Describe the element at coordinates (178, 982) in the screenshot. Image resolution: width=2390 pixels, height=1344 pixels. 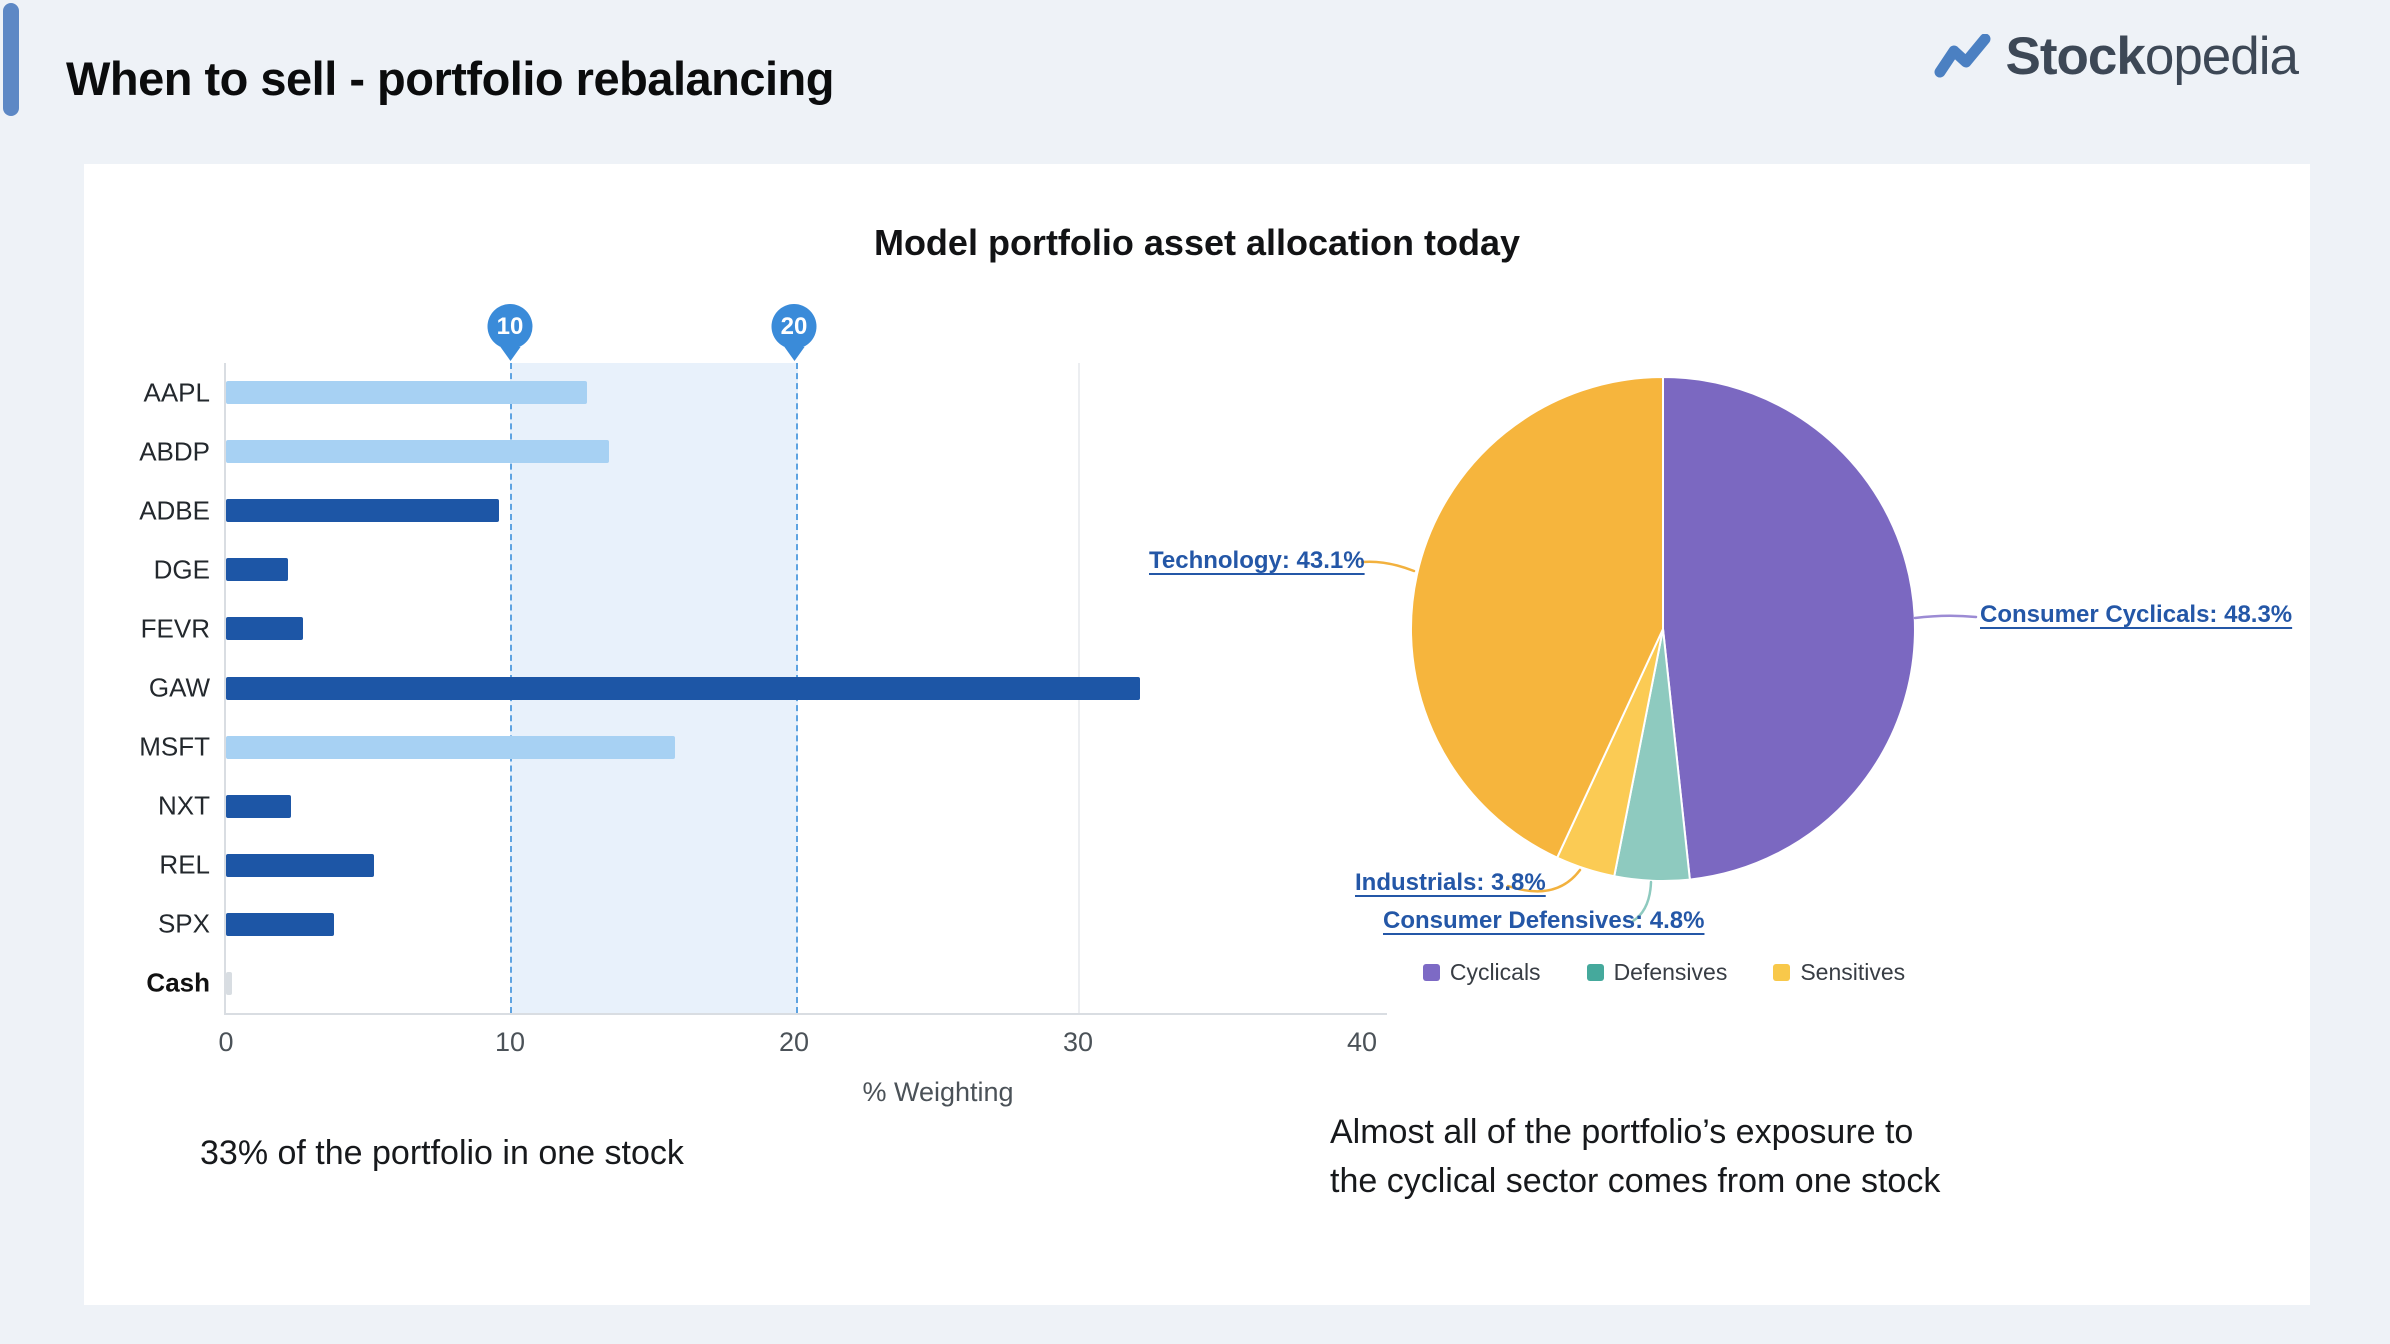
I see `y-axis-label-cash: Cash` at that location.